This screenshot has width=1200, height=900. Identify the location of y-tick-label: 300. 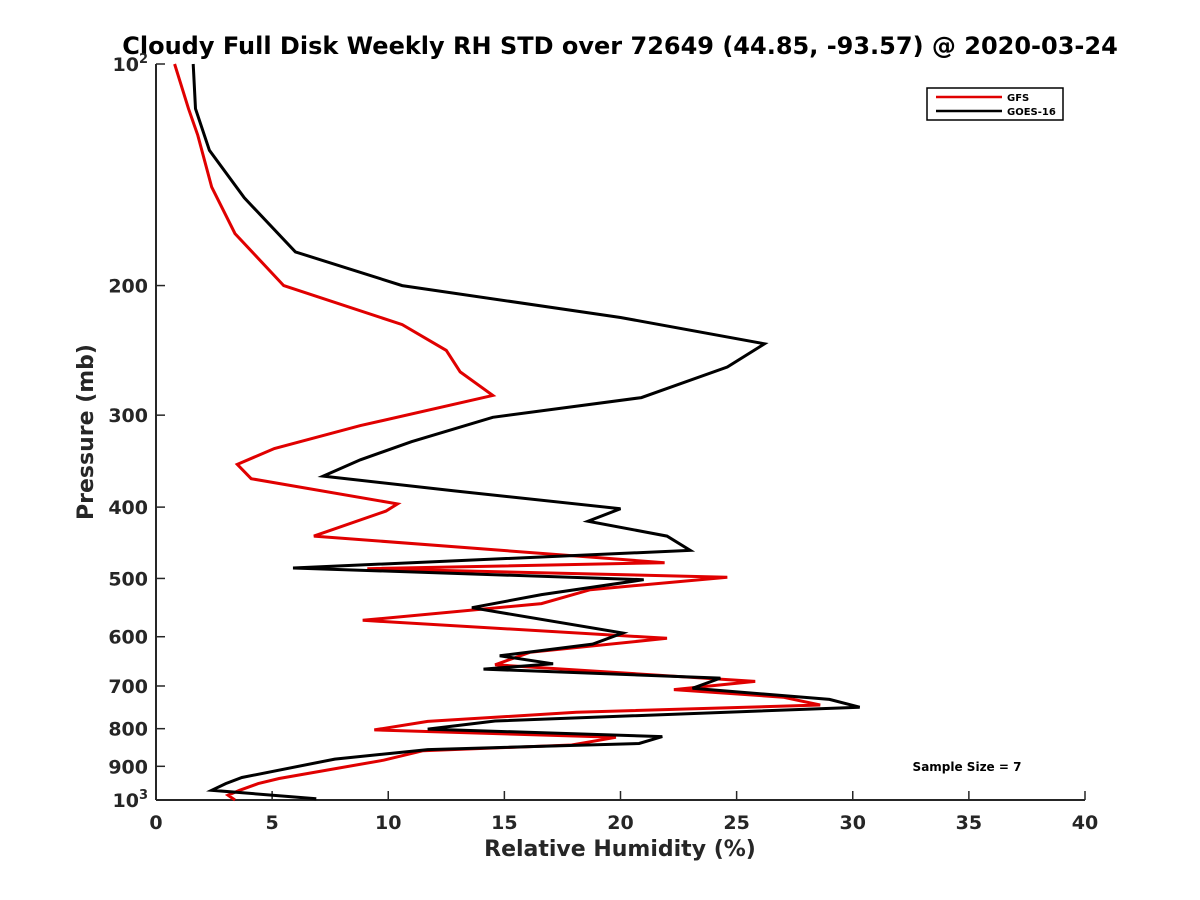
(128, 416).